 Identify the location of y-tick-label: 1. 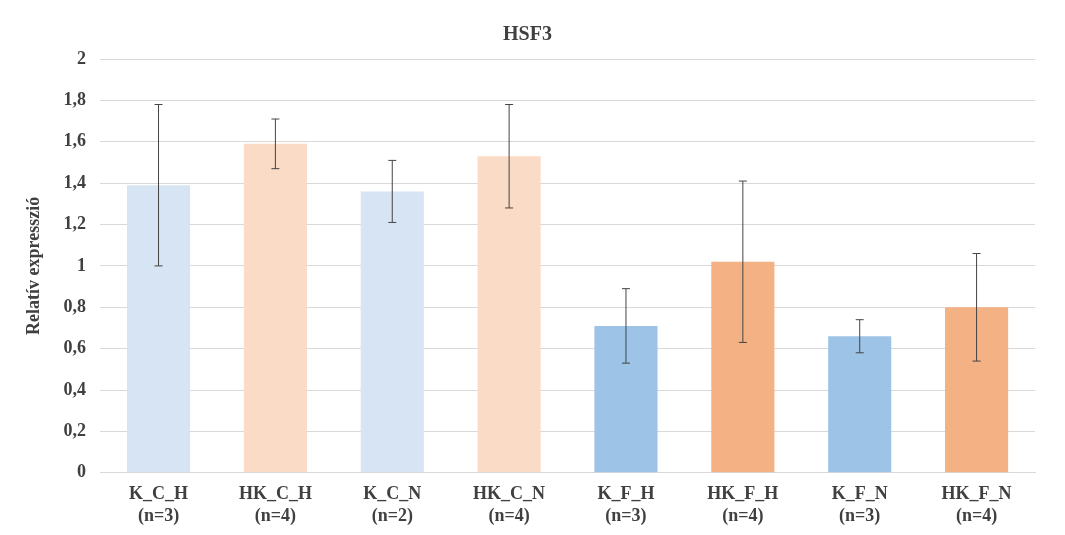
(82, 264).